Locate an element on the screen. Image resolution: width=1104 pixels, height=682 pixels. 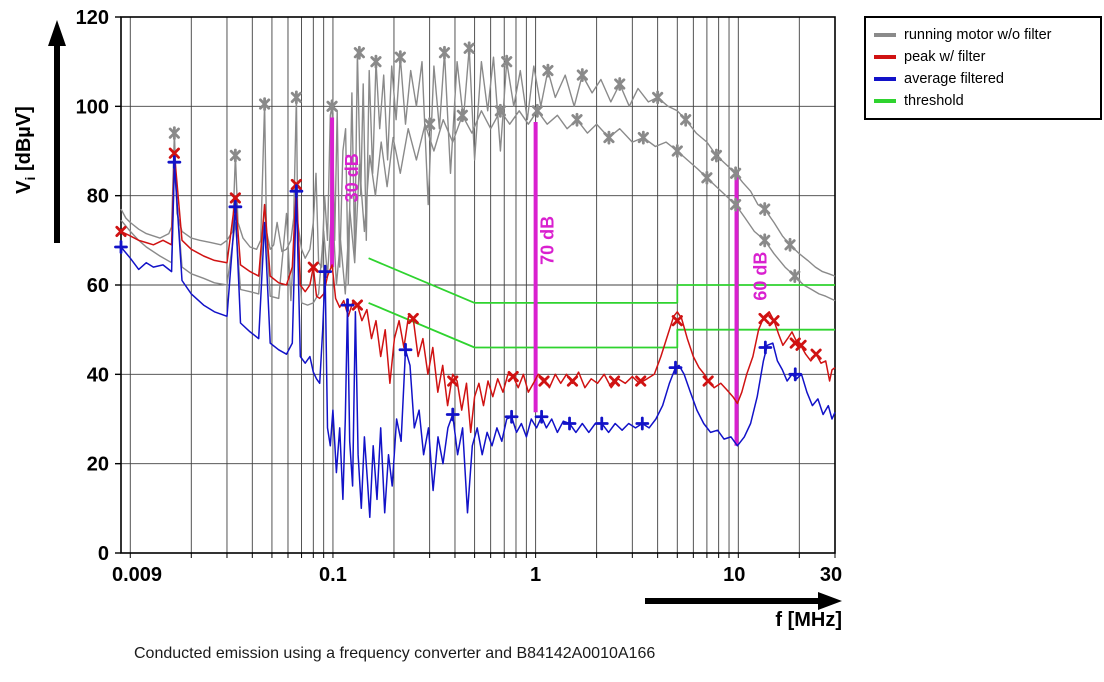
legend-item: threshold is located at coordinates (983, 101).